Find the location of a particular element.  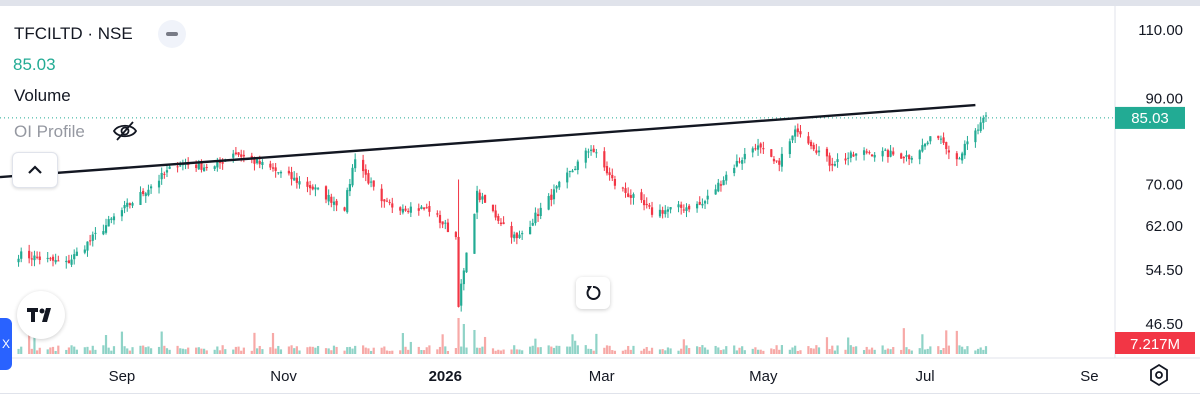

eye-crossed-icon is located at coordinates (125, 133).